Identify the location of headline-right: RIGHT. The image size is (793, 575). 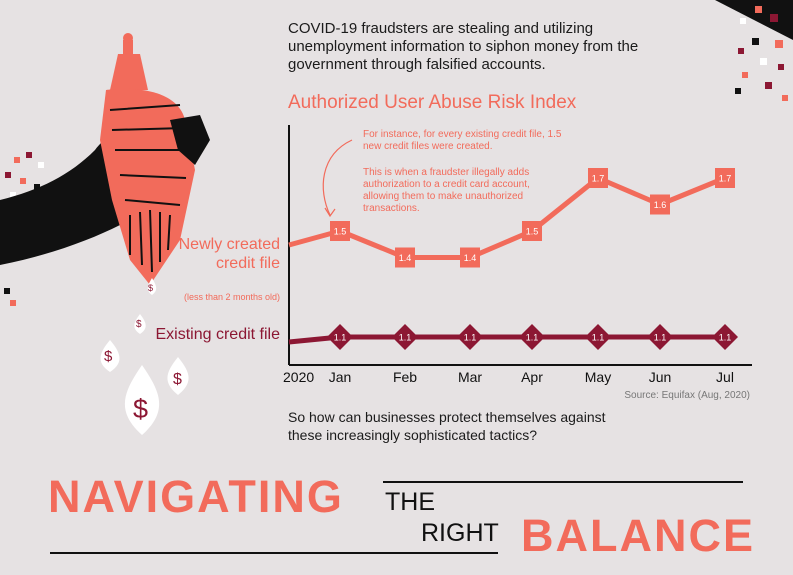
(460, 533).